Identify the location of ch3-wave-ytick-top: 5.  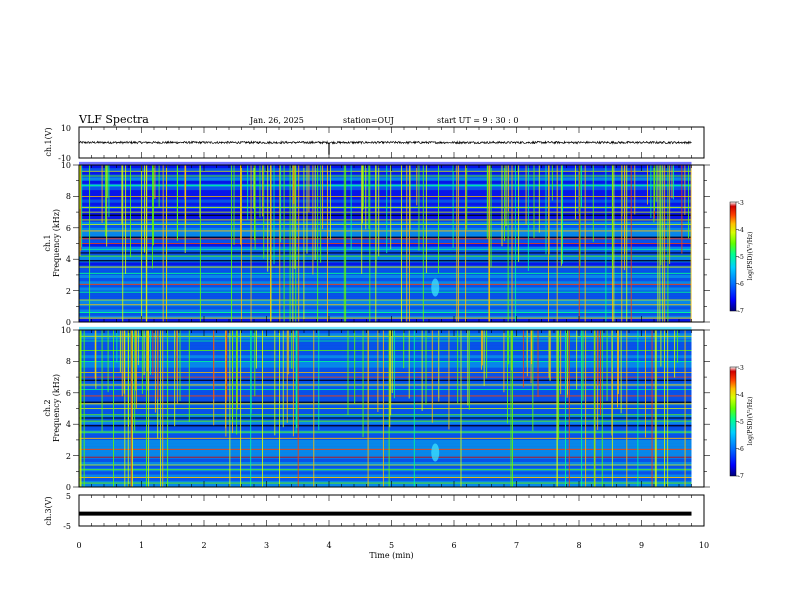
(68, 496).